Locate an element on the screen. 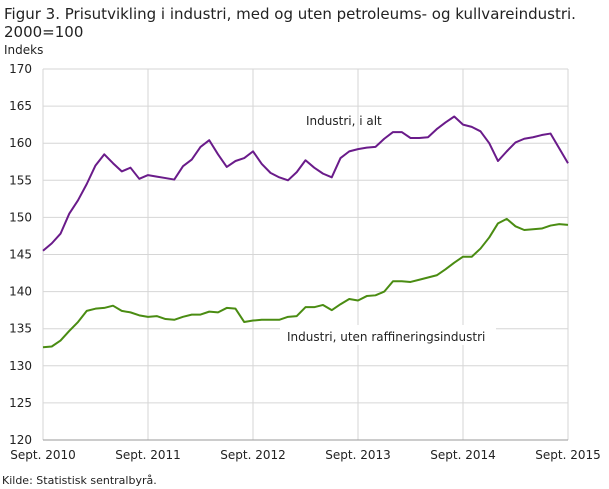 The height and width of the screenshot is (489, 609). y-axis-label: Indeks is located at coordinates (24, 50).